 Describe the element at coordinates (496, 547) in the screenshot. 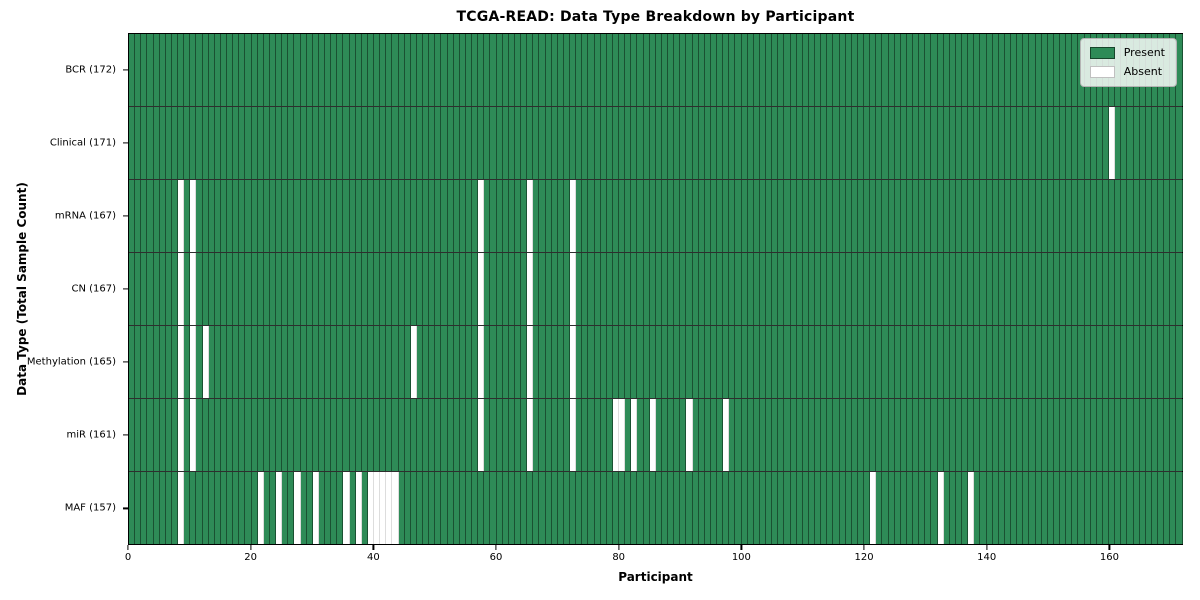

I see `x-tick-mark` at that location.